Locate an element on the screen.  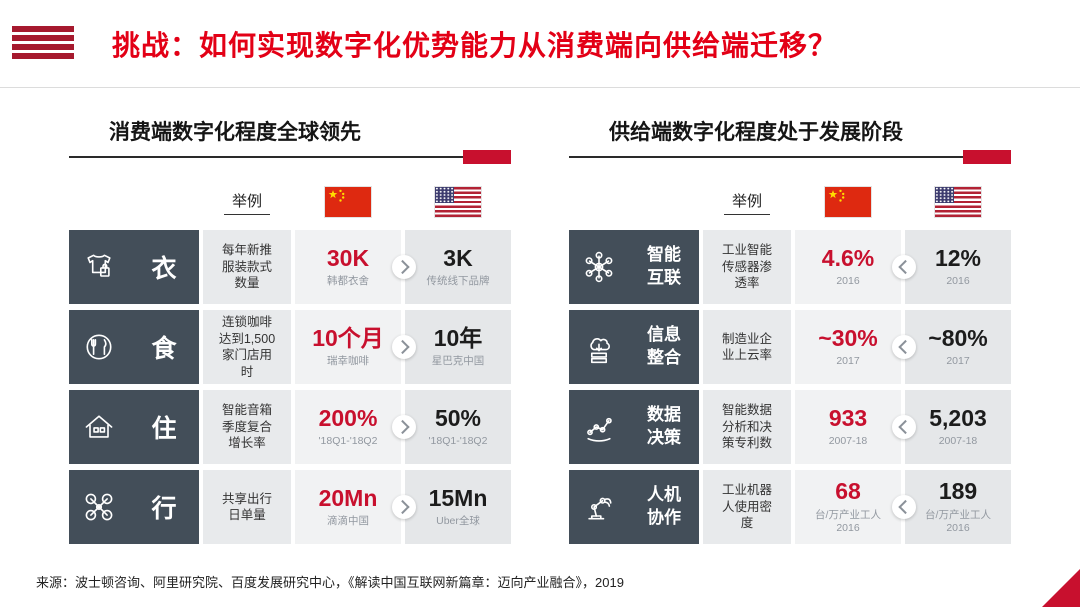
usa-value-cell: 50% '18Q1-'18Q2 is located at coordinates (458, 427).